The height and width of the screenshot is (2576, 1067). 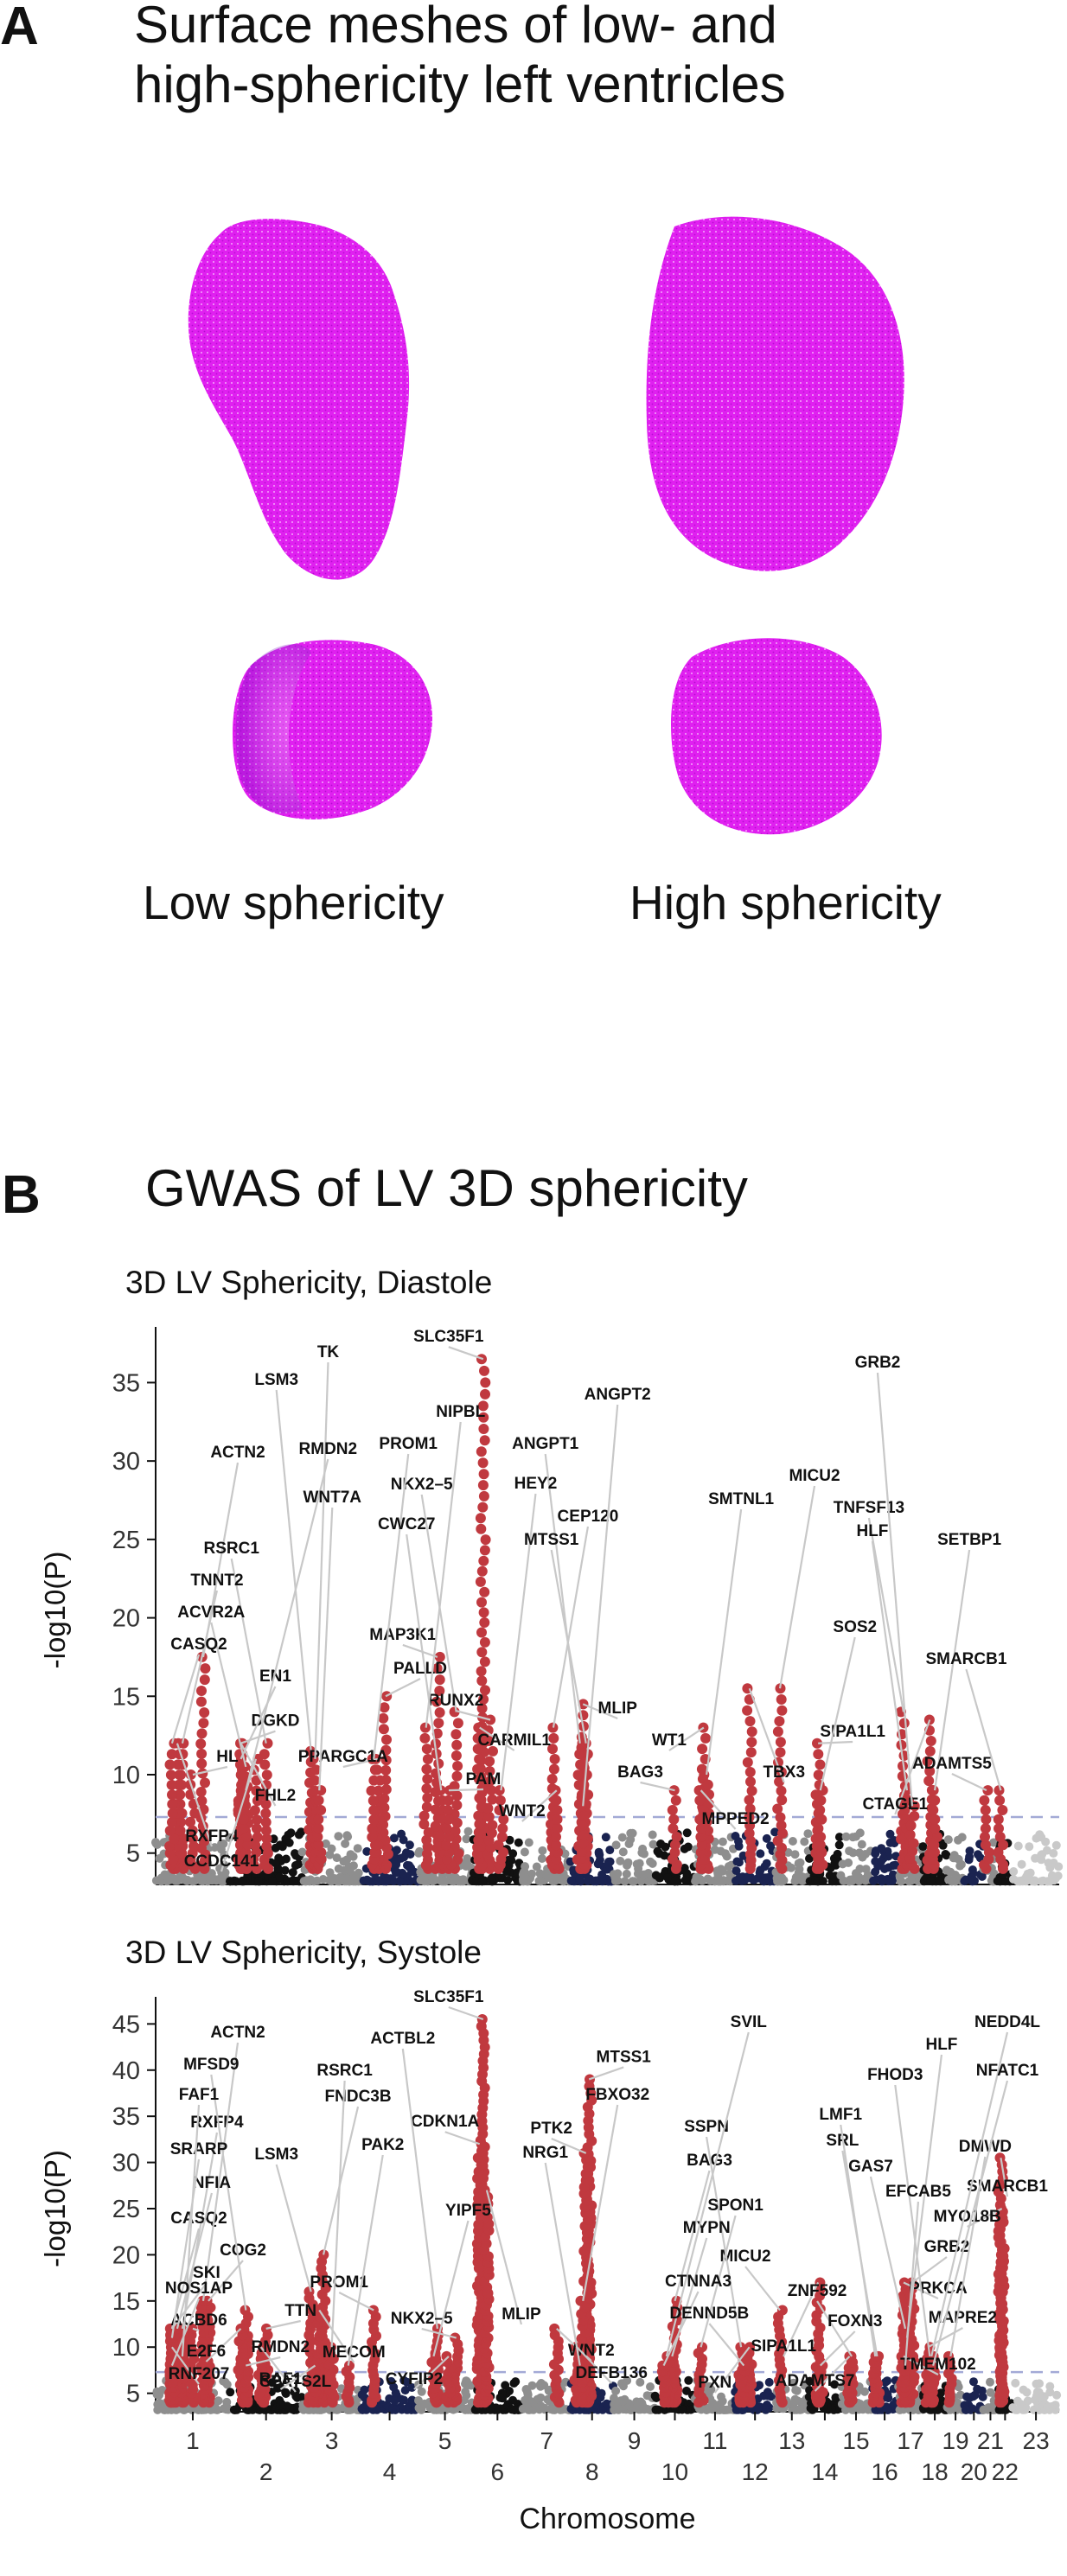 I want to click on systole-gene-label: PXN, so click(x=715, y=2383).